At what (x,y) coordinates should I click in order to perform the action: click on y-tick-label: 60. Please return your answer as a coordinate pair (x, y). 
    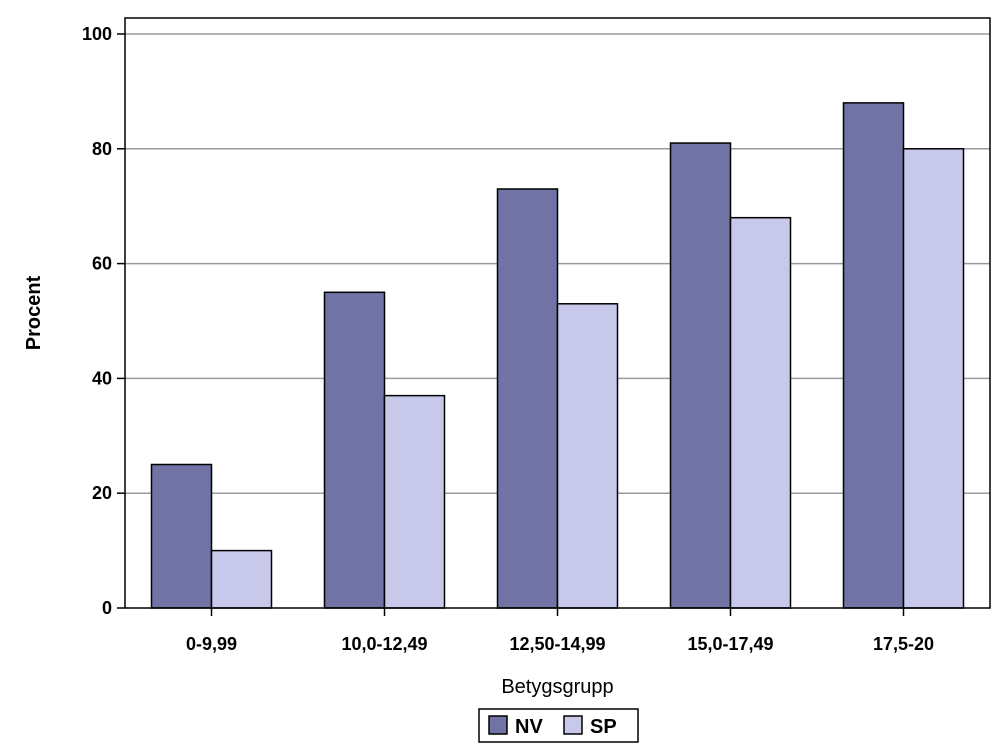
    Looking at the image, I should click on (102, 264).